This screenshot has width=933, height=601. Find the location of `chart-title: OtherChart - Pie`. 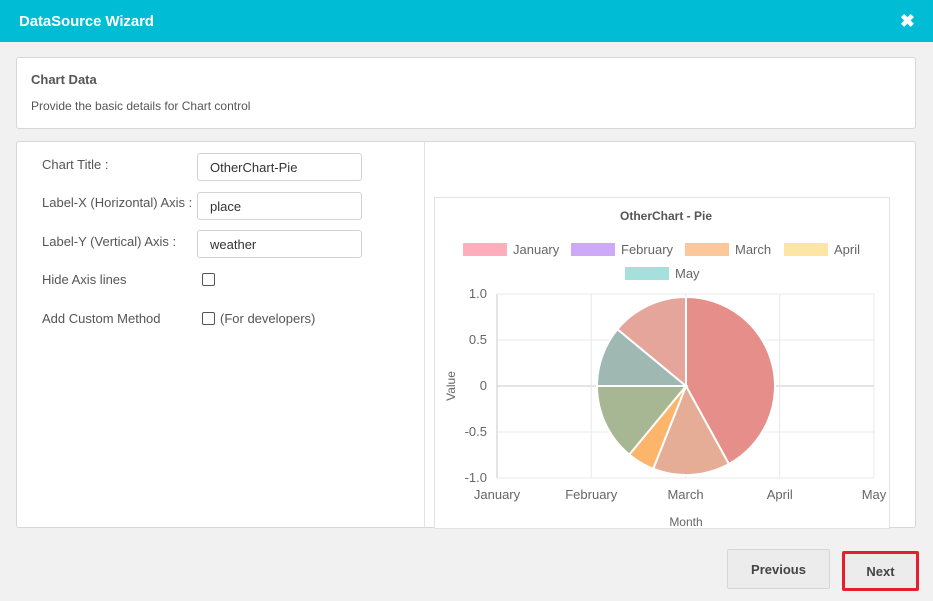

chart-title: OtherChart - Pie is located at coordinates (666, 216).